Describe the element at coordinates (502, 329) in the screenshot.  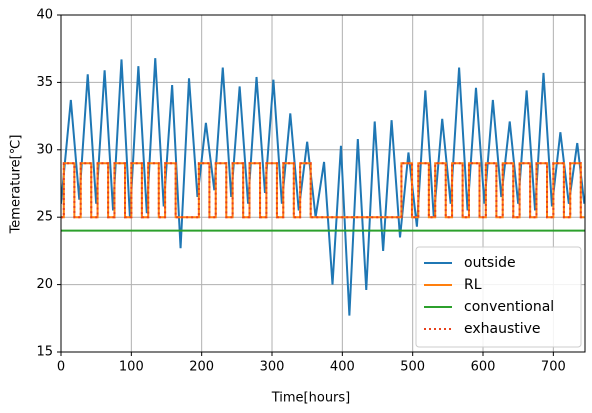
I see `legend-label: exhaustive` at that location.